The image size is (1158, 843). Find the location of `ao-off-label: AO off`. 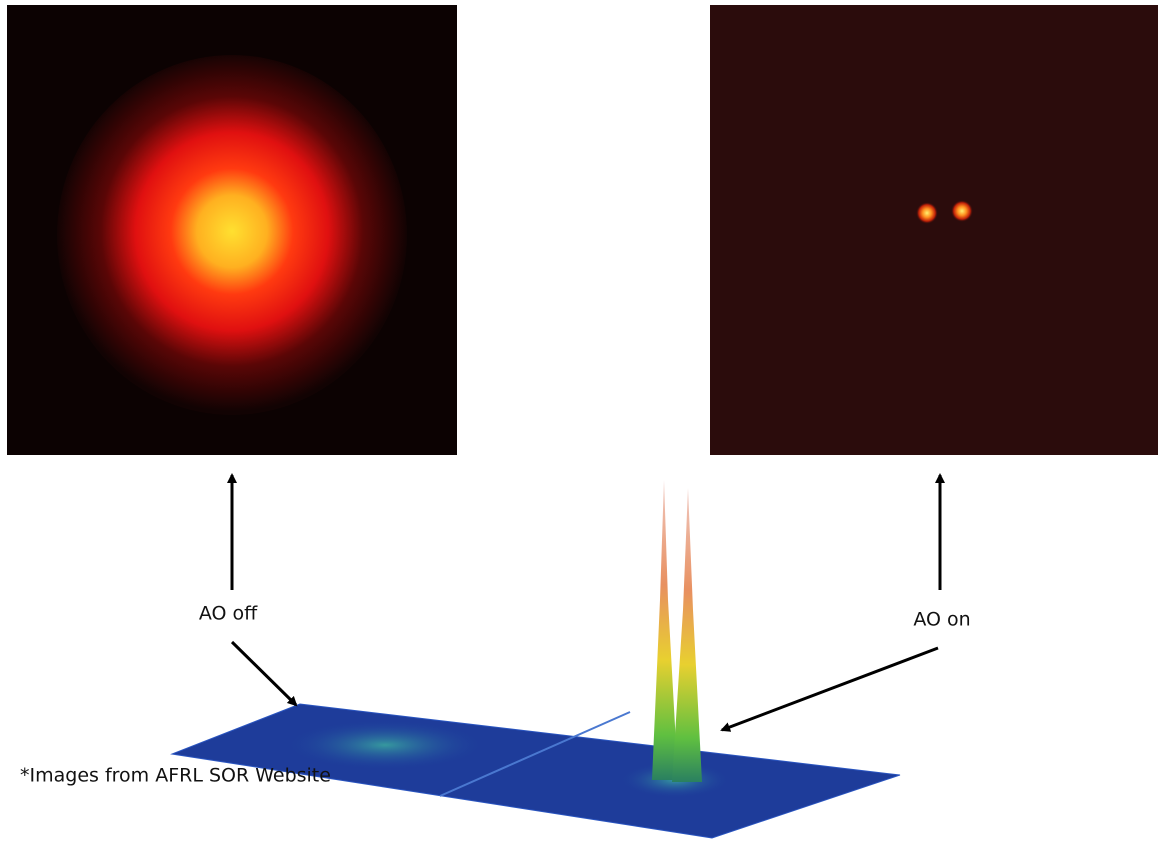

ao-off-label: AO off is located at coordinates (228, 614).